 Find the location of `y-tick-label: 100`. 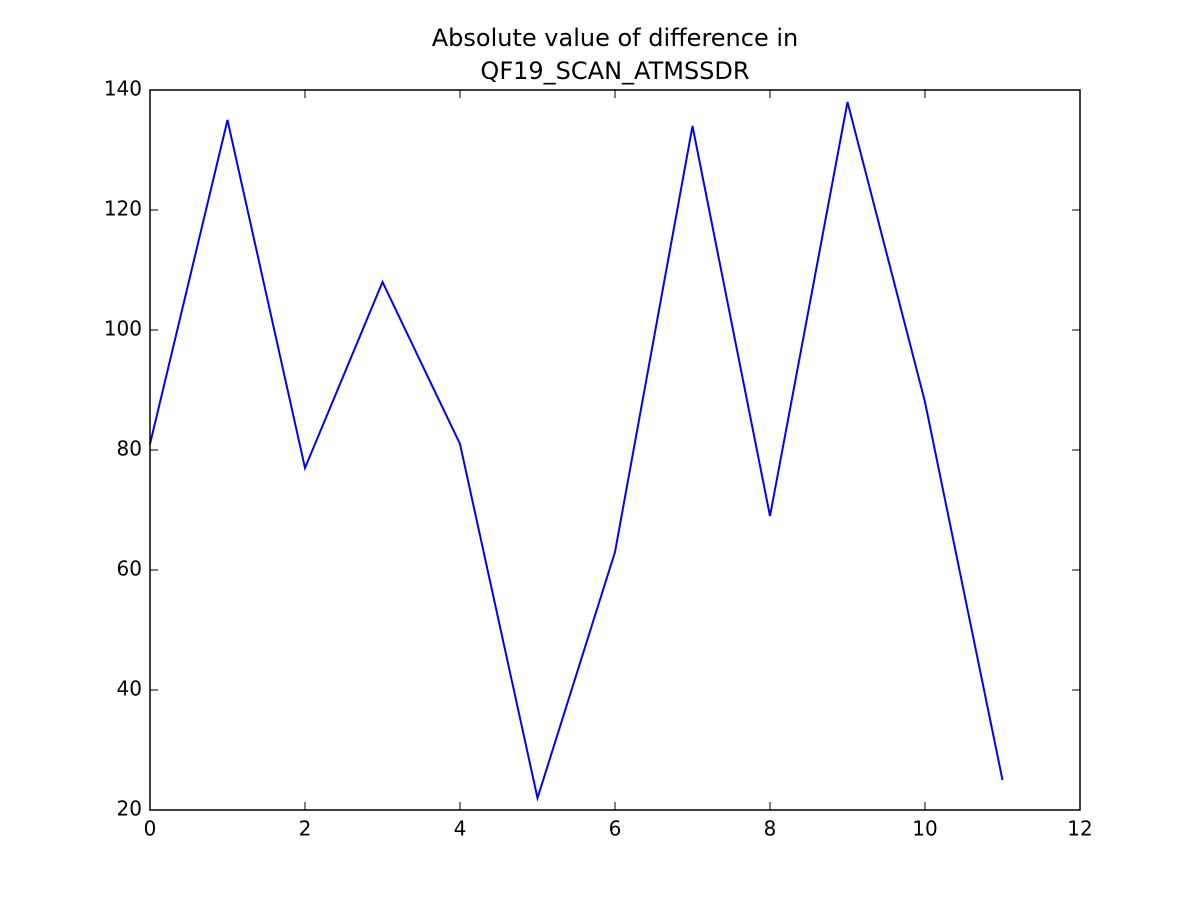

y-tick-label: 100 is located at coordinates (123, 329).